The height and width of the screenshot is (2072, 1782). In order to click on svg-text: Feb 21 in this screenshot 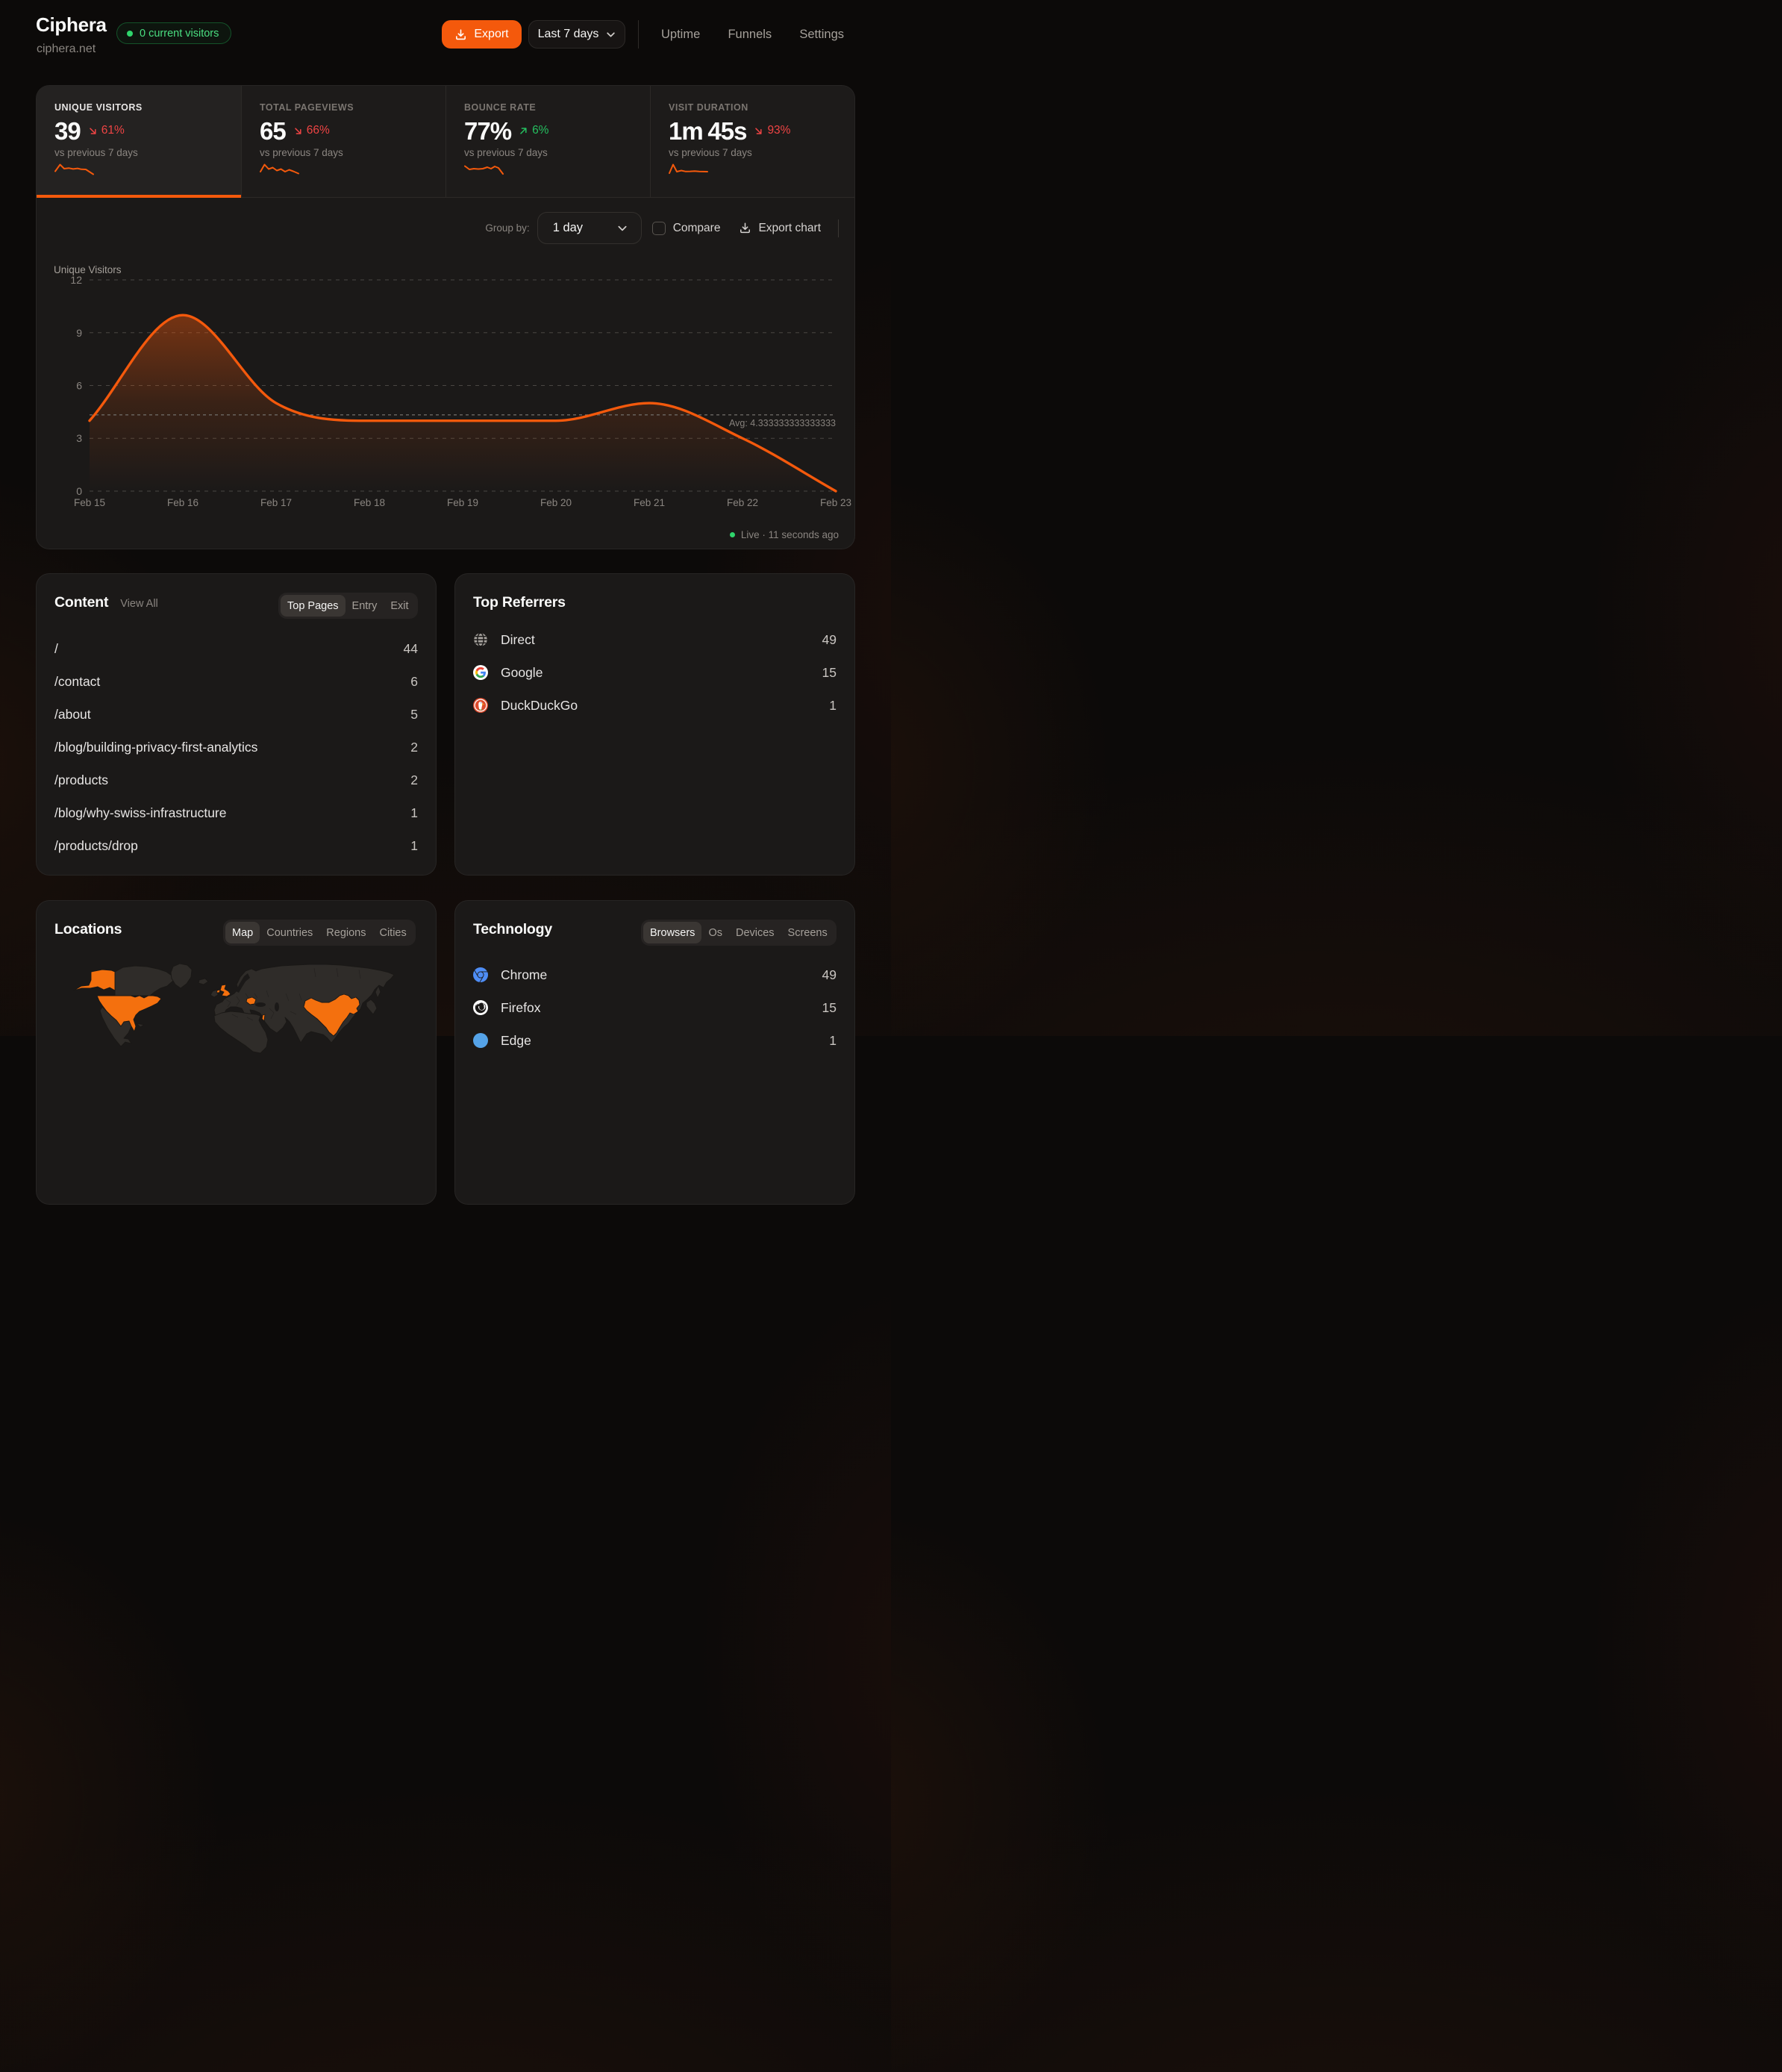, I will do `click(649, 502)`.